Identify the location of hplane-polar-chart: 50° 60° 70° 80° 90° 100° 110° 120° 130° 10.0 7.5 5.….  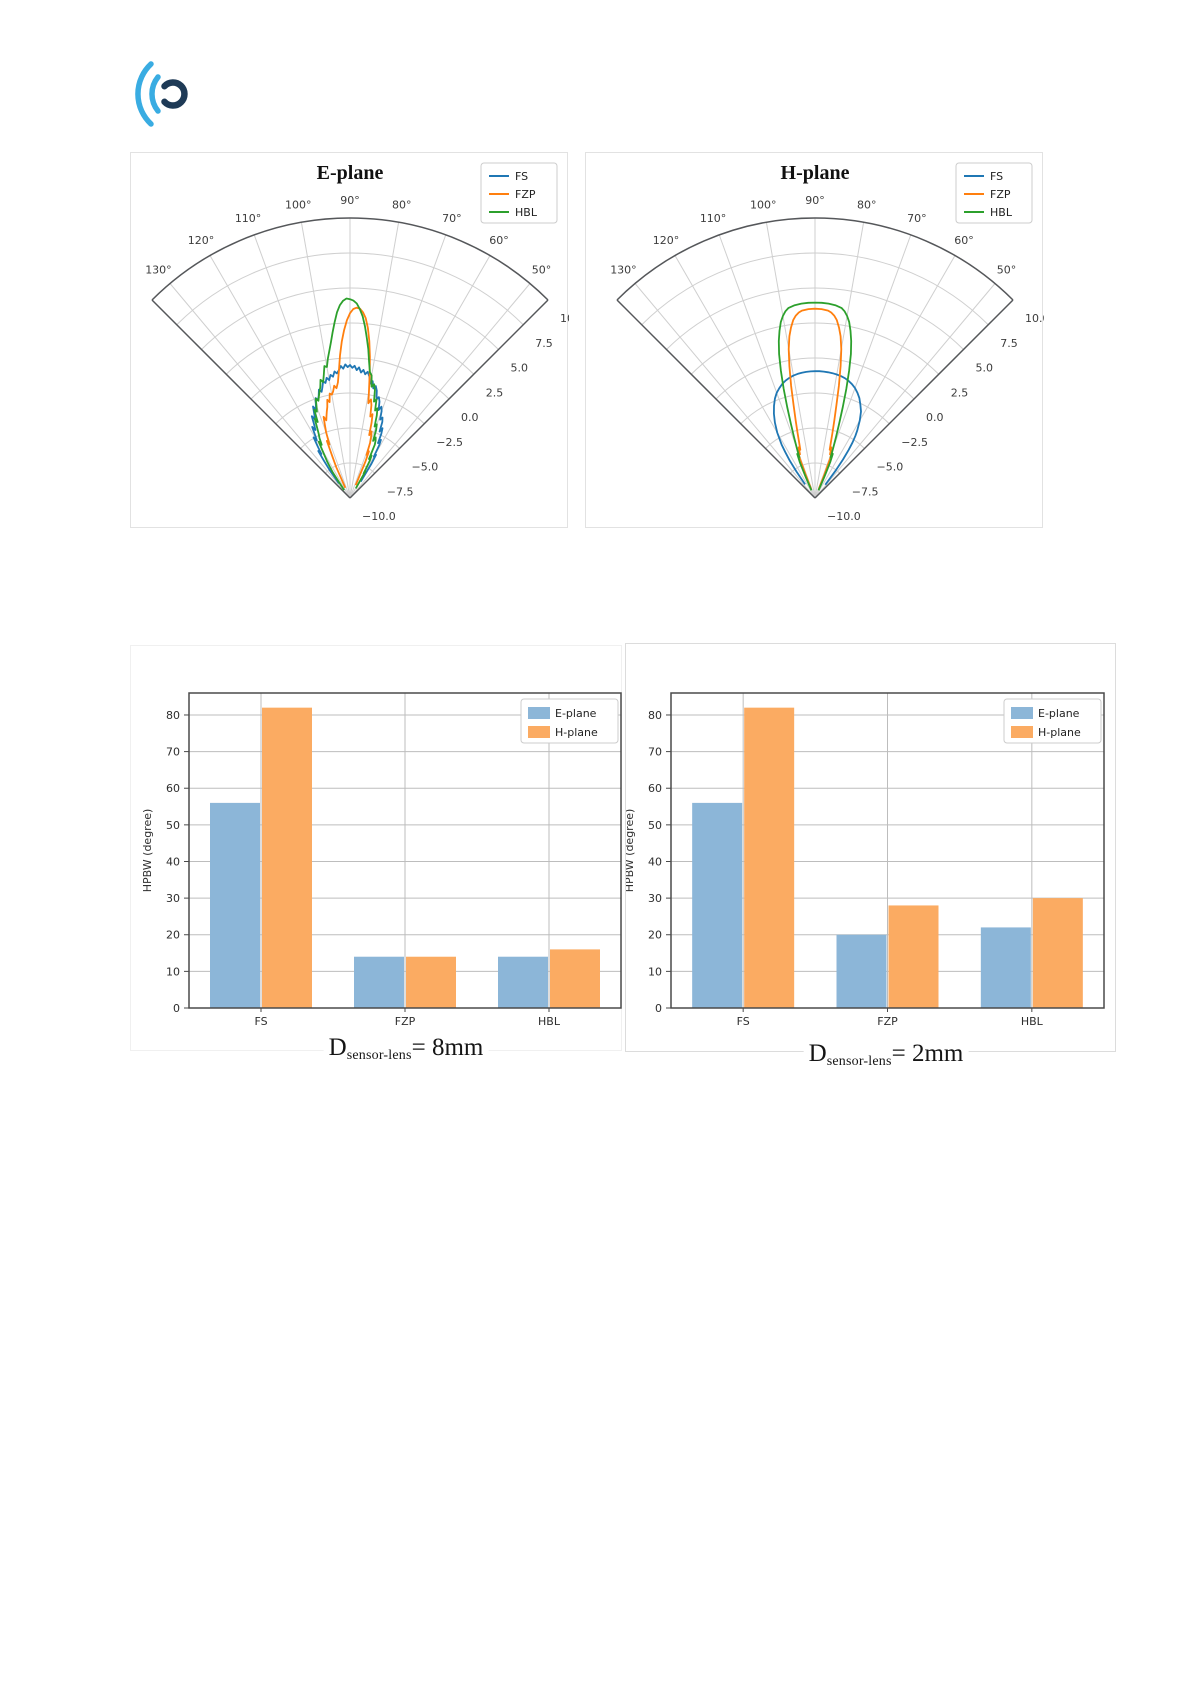
(829, 342).